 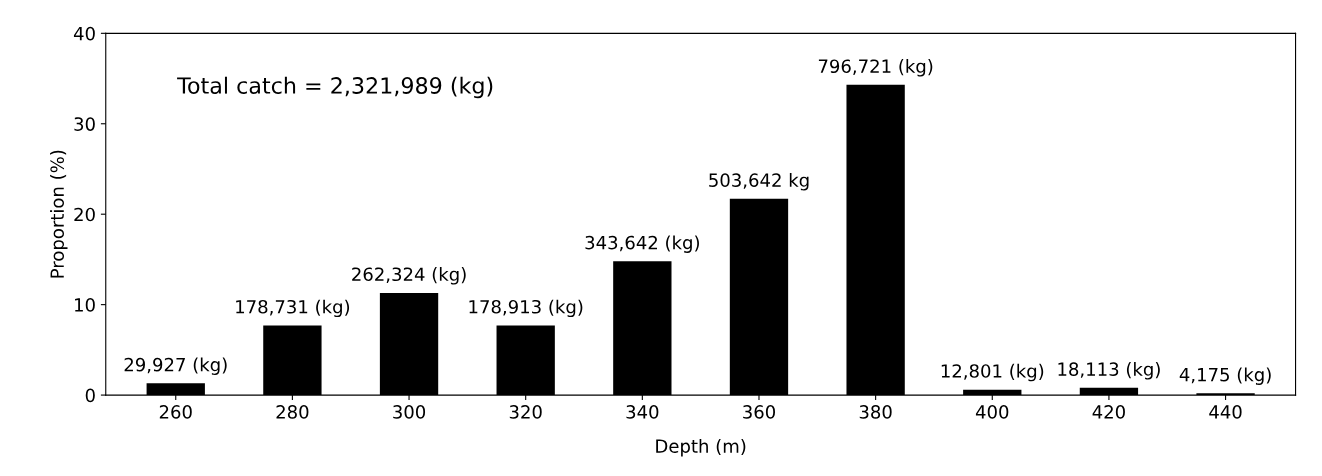 I want to click on annotation: 178,913 (kg), so click(x=526, y=308).